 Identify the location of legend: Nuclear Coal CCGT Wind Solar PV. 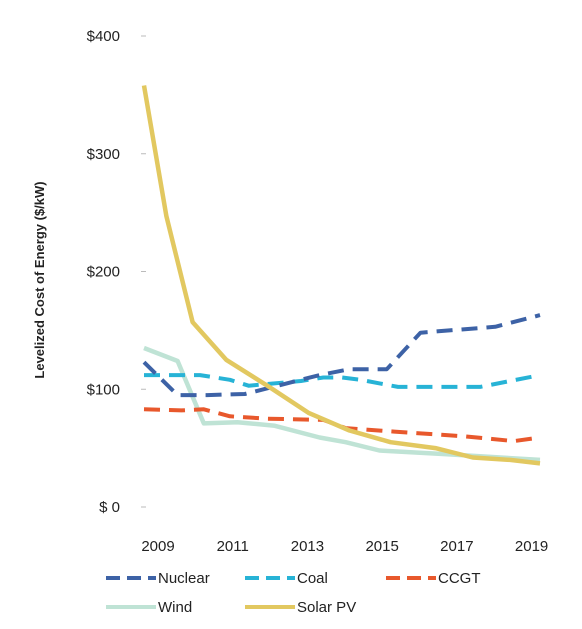
(293, 593).